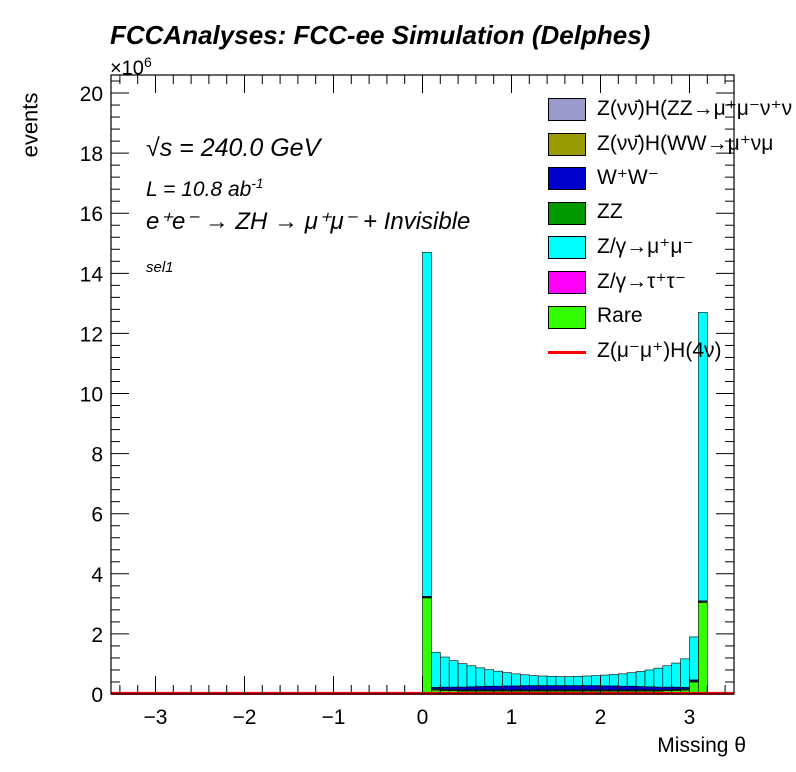 The image size is (796, 772). Describe the element at coordinates (645, 247) in the screenshot. I see `legend-label: Z/γ→μ⁺μ⁻` at that location.